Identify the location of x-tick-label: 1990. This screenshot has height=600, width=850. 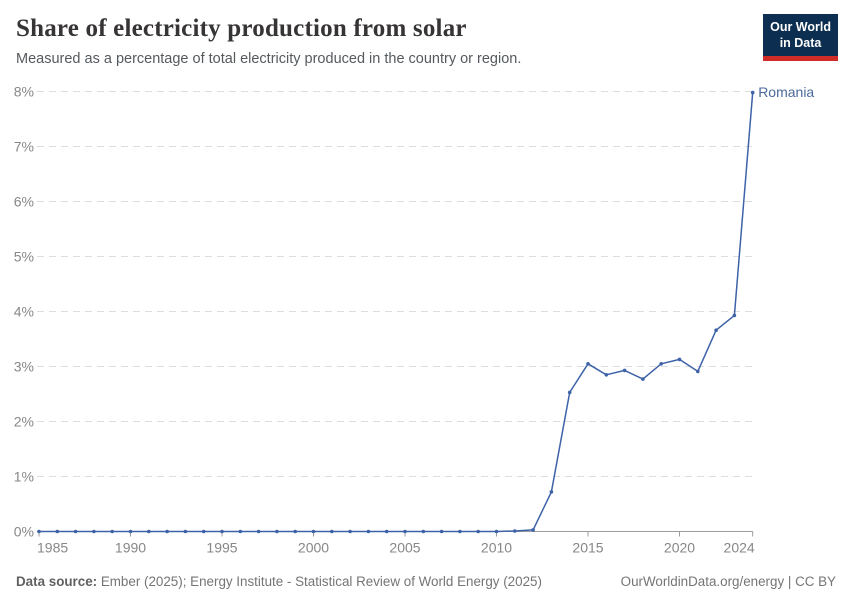
(130, 548).